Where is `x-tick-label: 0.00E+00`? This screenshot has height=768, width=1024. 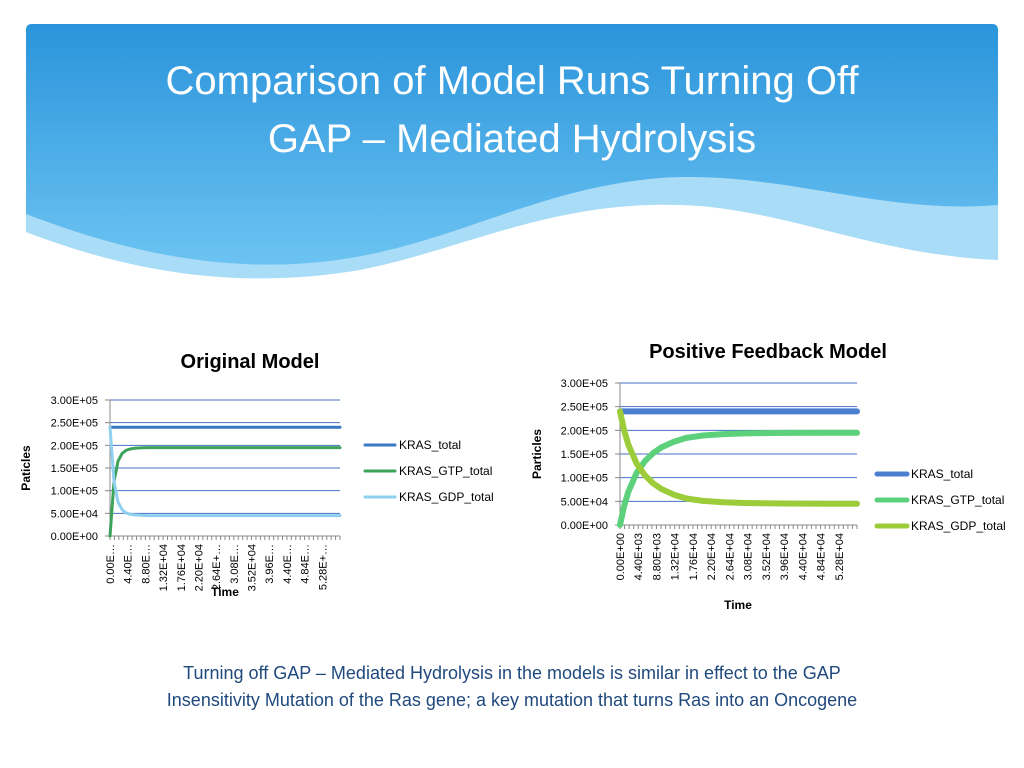
x-tick-label: 0.00E+00 is located at coordinates (621, 556).